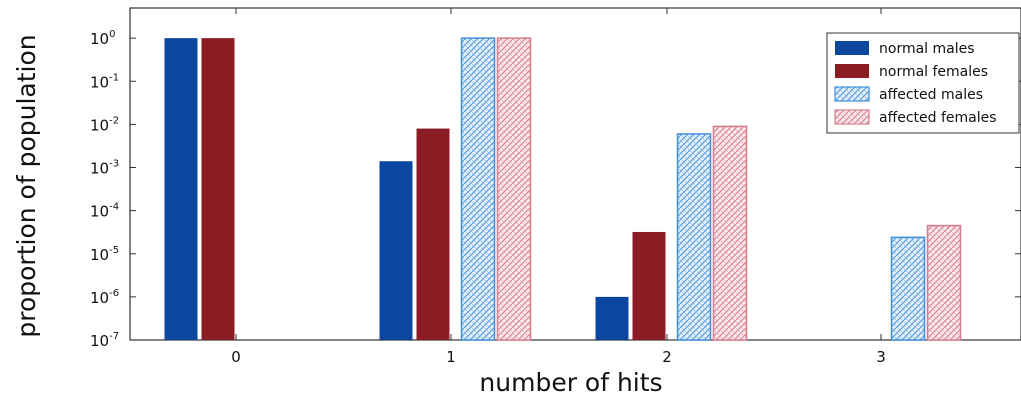 Image resolution: width=1021 pixels, height=400 pixels. Describe the element at coordinates (881, 357) in the screenshot. I see `x-tick-label: 3` at that location.